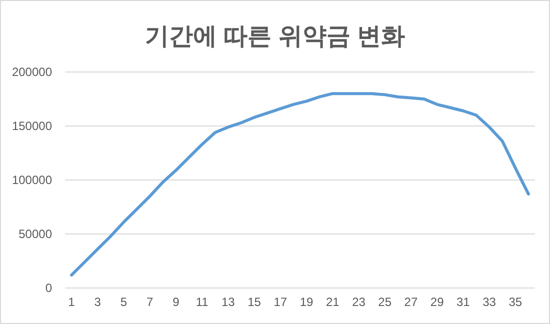 This screenshot has height=324, width=550. What do you see at coordinates (359, 302) in the screenshot?
I see `x-tick-label: 23` at bounding box center [359, 302].